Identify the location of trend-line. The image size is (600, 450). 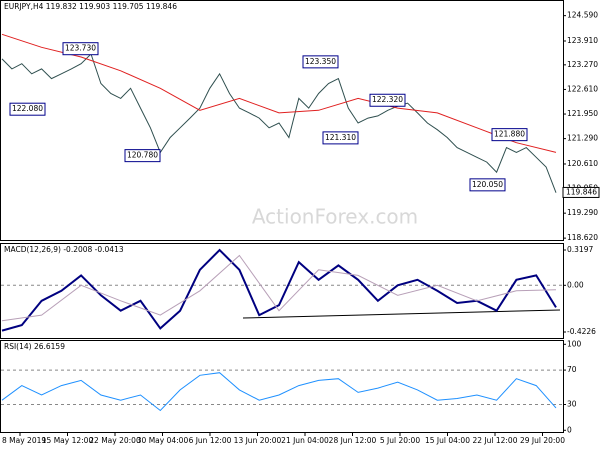
(401, 314).